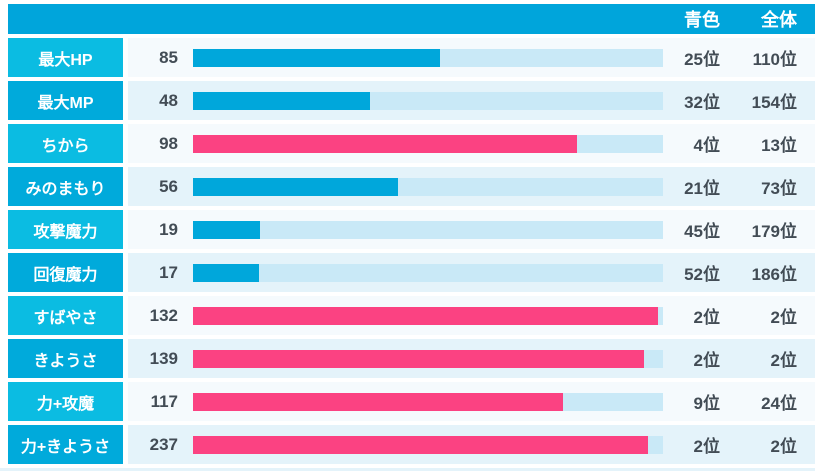 The image size is (815, 471). What do you see at coordinates (702, 231) in the screenshot?
I see `rank-blue: 45位` at bounding box center [702, 231].